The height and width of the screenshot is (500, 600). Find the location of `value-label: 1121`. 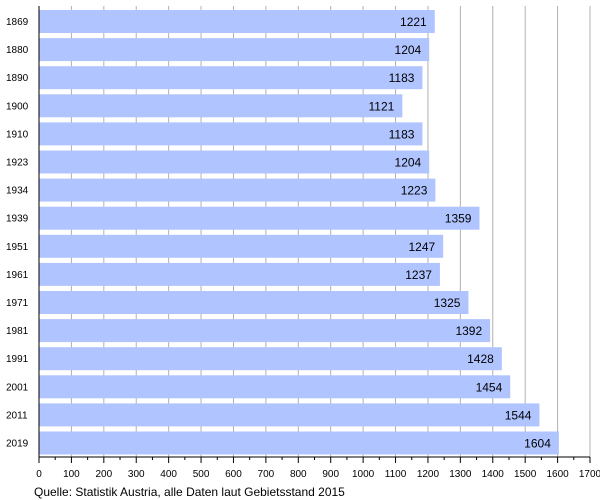

value-label: 1121 is located at coordinates (382, 106).